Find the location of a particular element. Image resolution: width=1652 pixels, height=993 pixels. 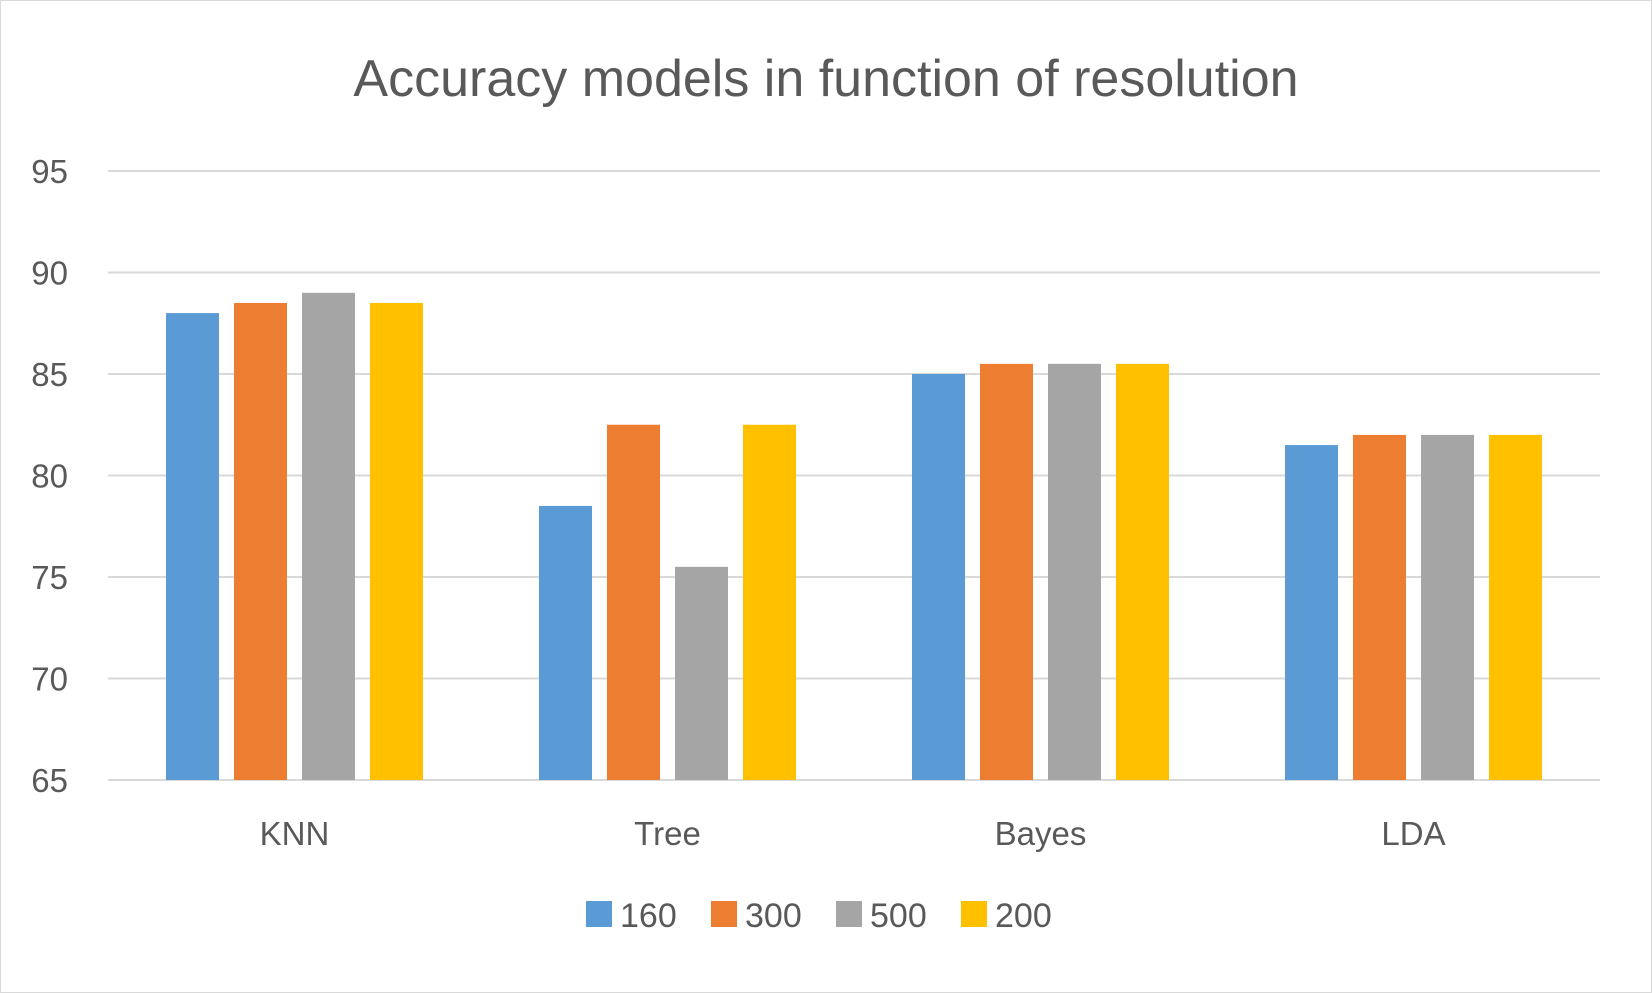

legend: 160 300 500 200 is located at coordinates (819, 916).